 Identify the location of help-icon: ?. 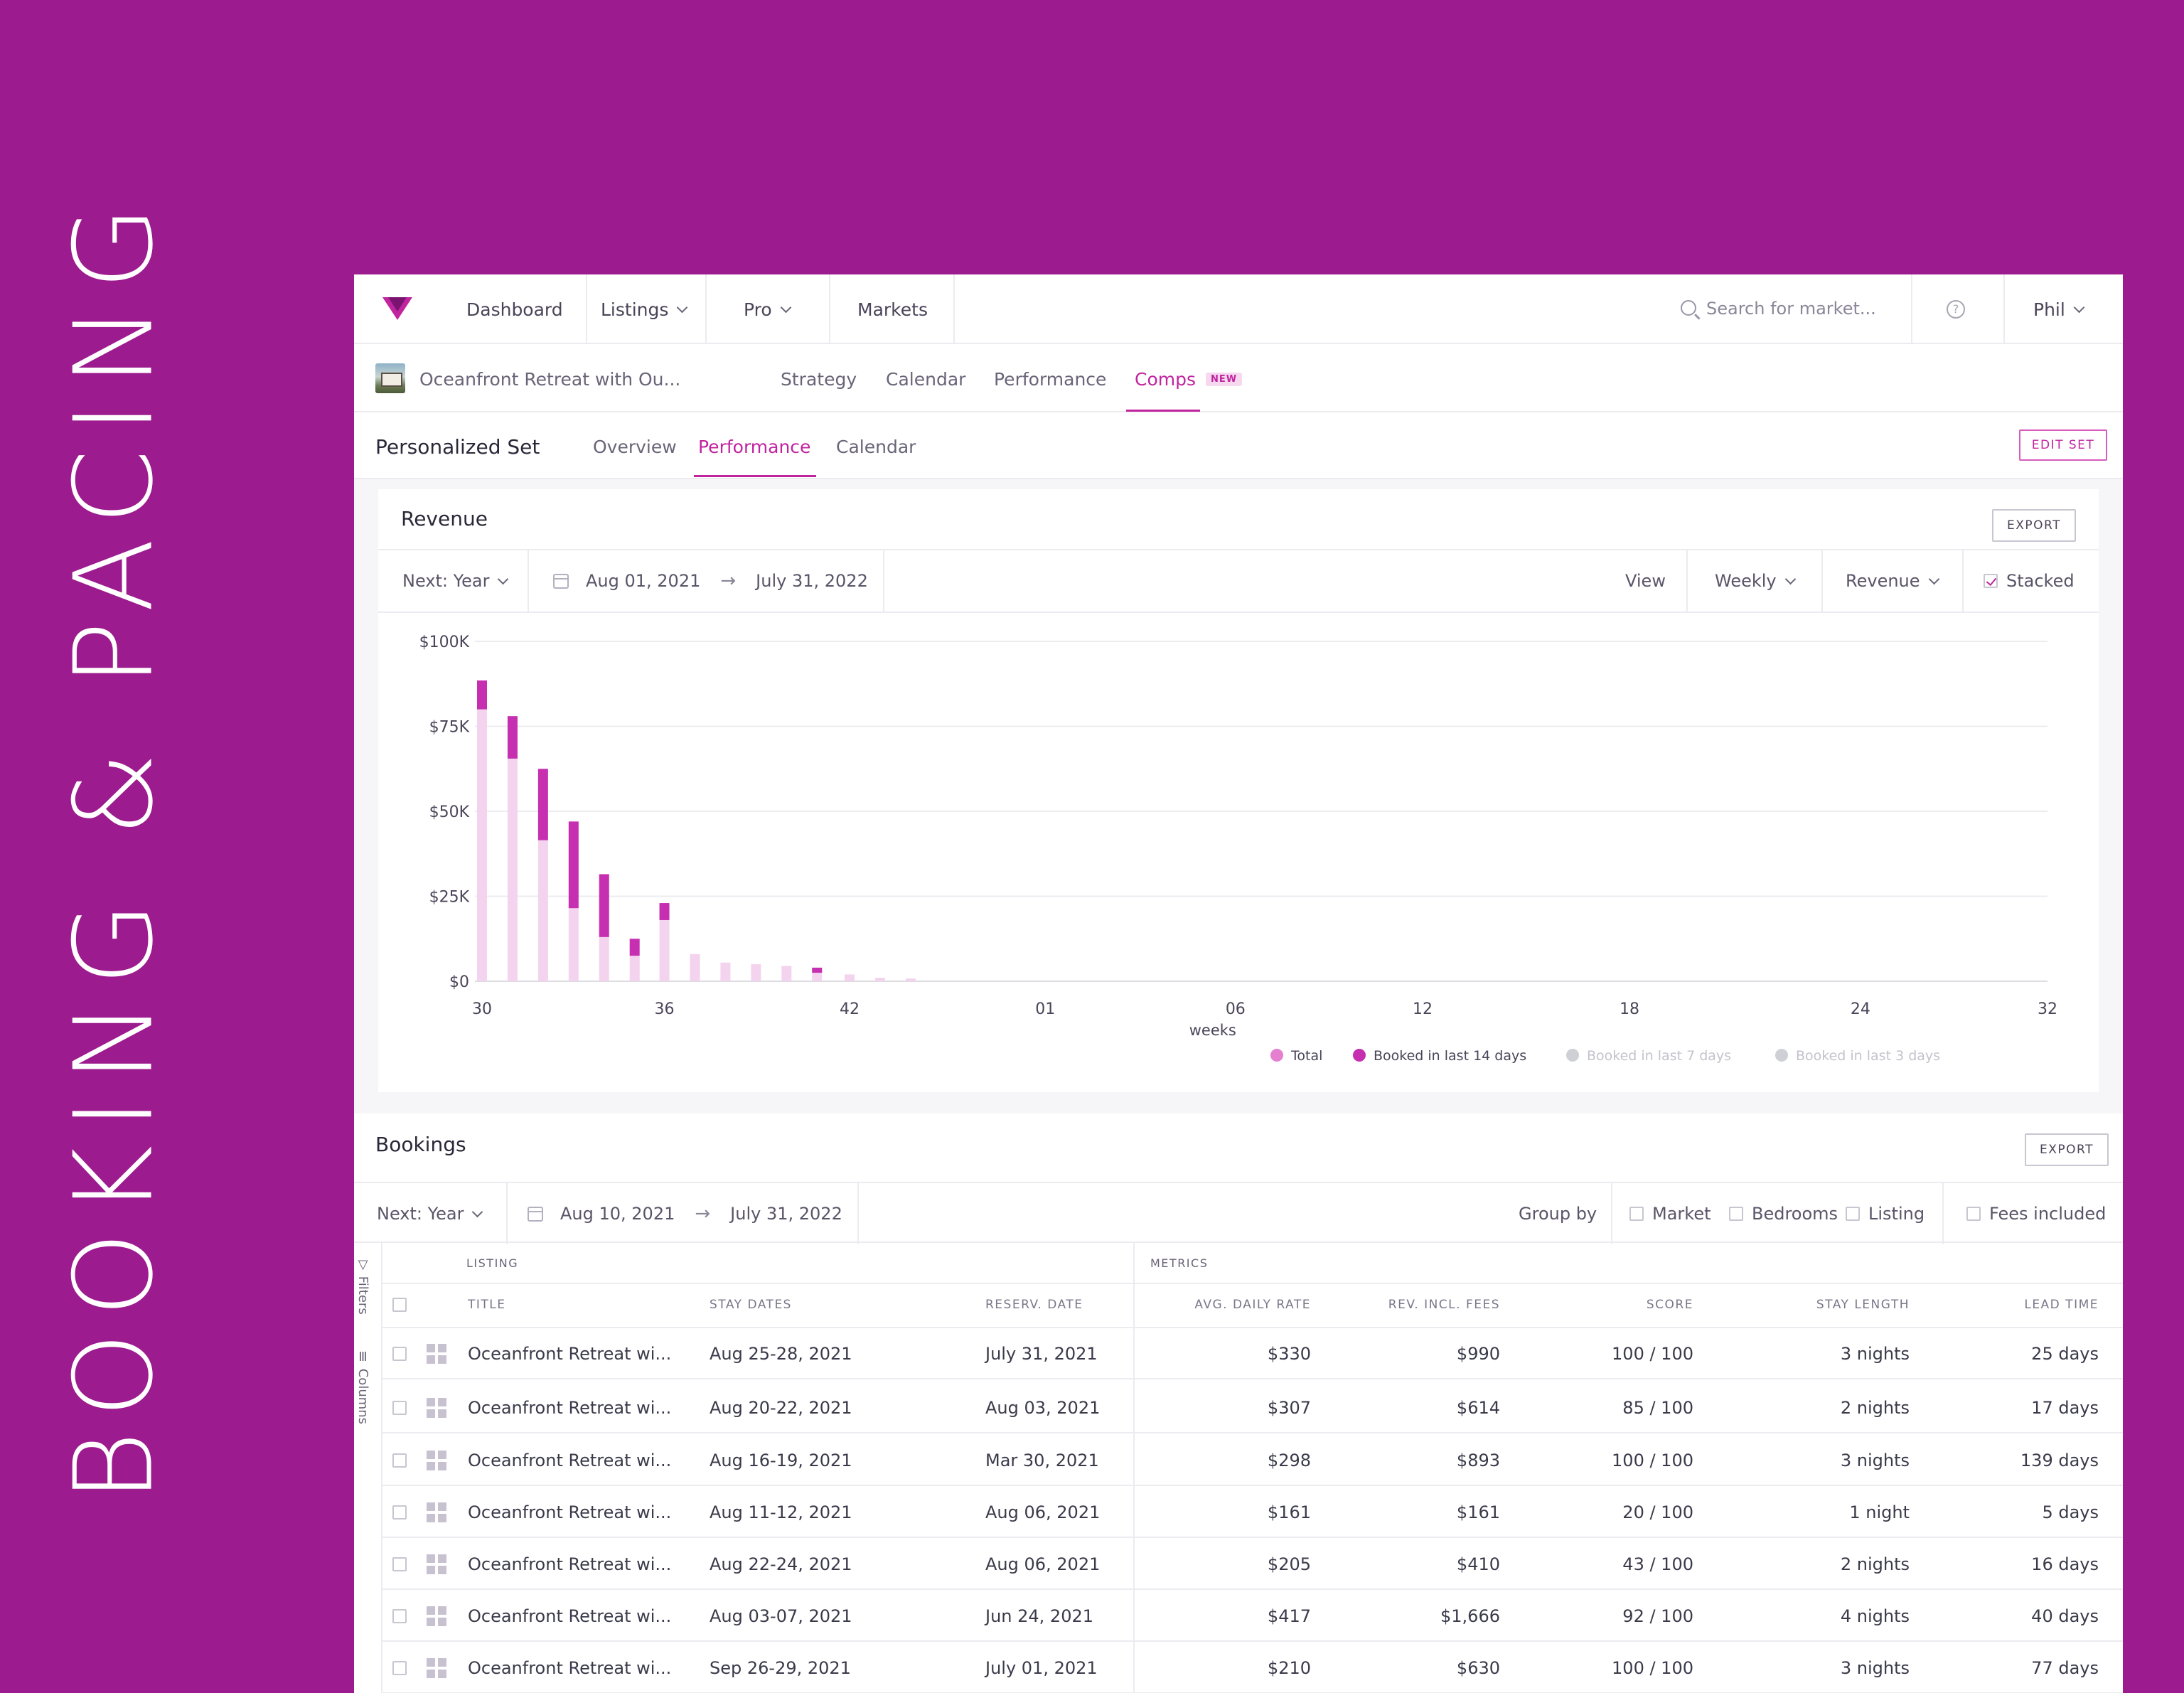
(1956, 309).